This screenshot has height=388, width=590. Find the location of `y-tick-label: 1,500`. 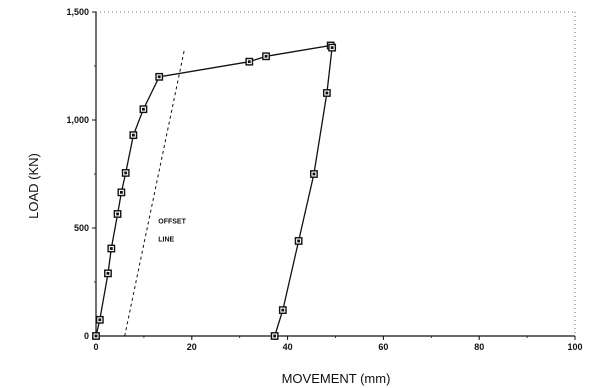

y-tick-label: 1,500 is located at coordinates (77, 12).